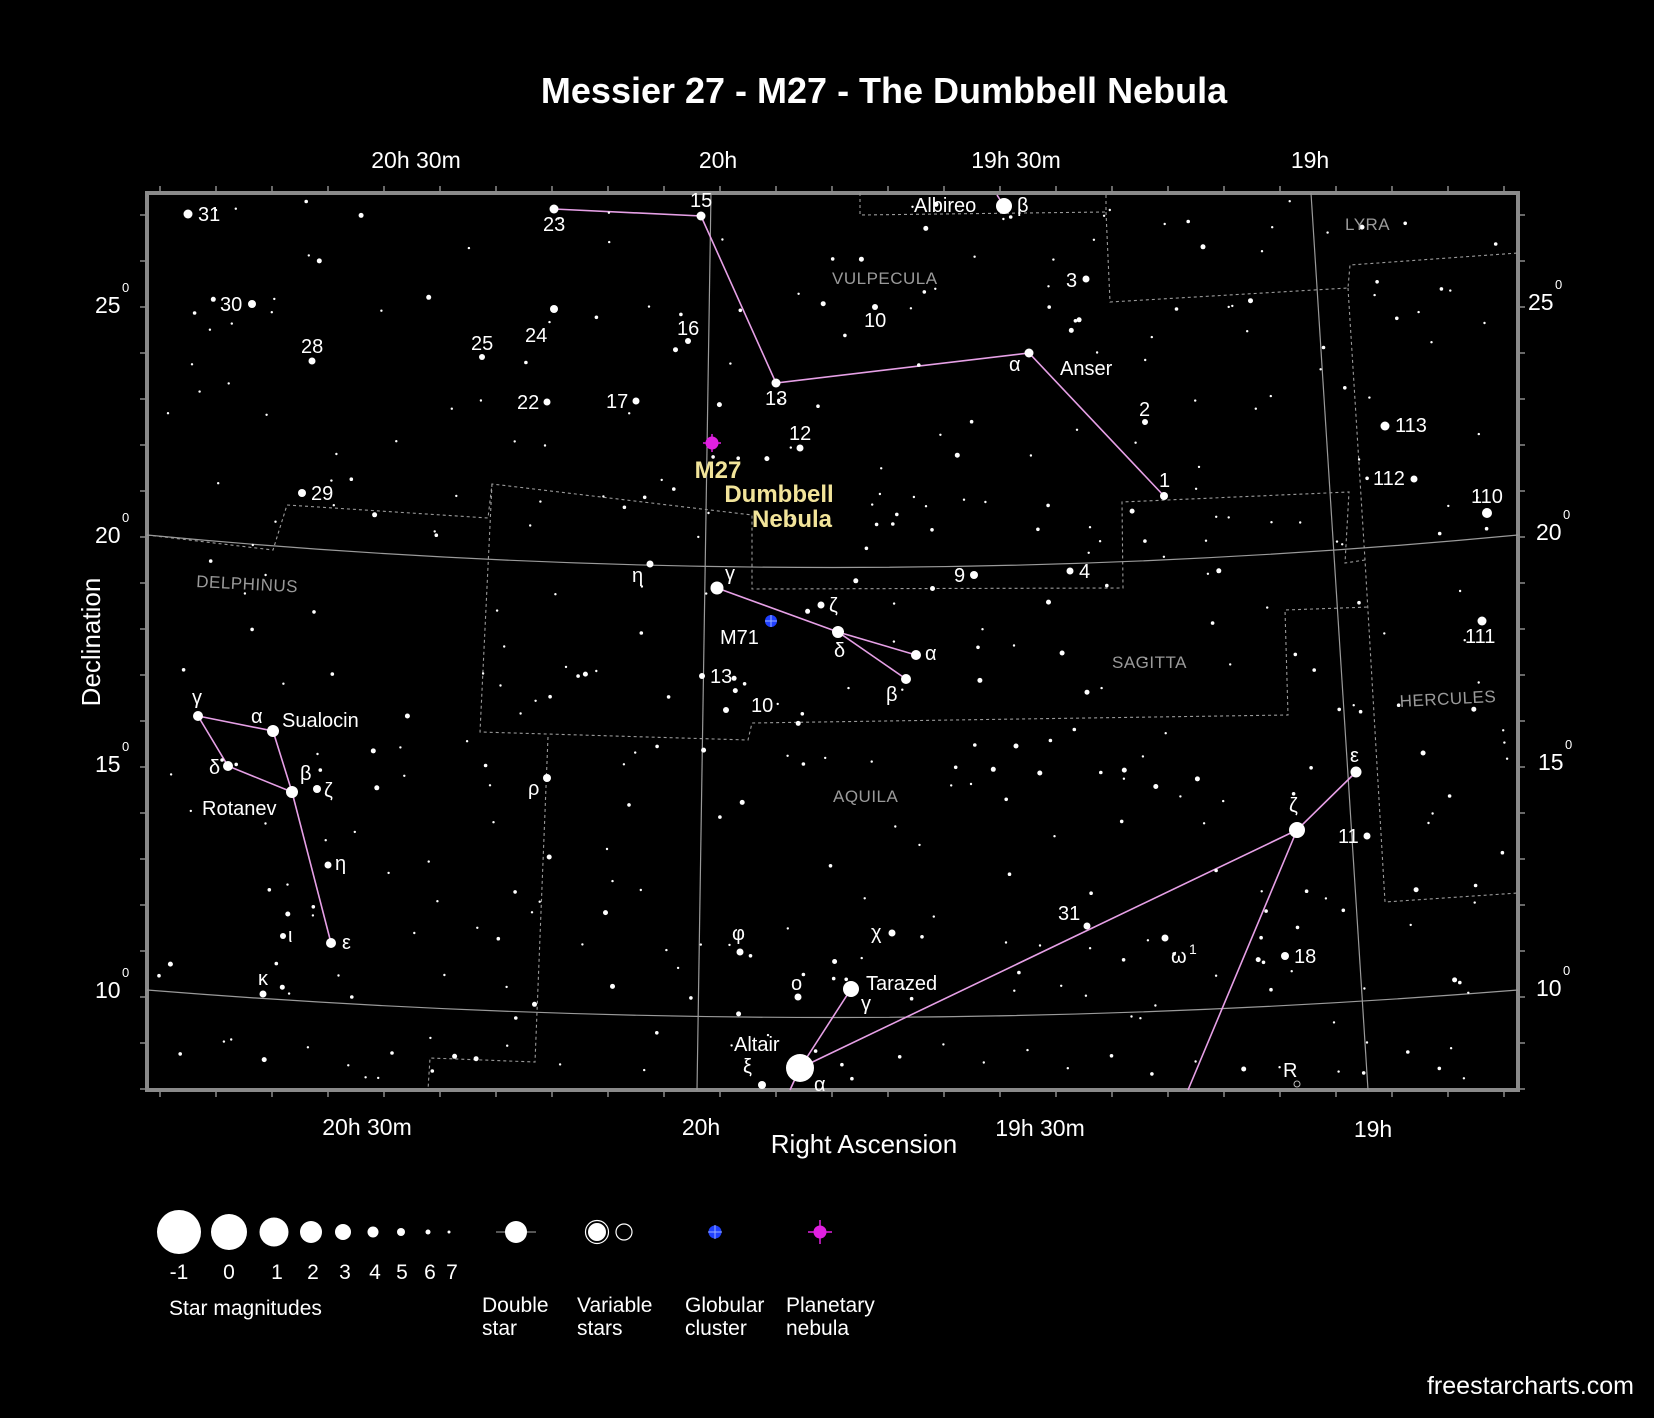  What do you see at coordinates (1530, 1386) in the screenshot?
I see `credit-link: freestarcharts.com` at bounding box center [1530, 1386].